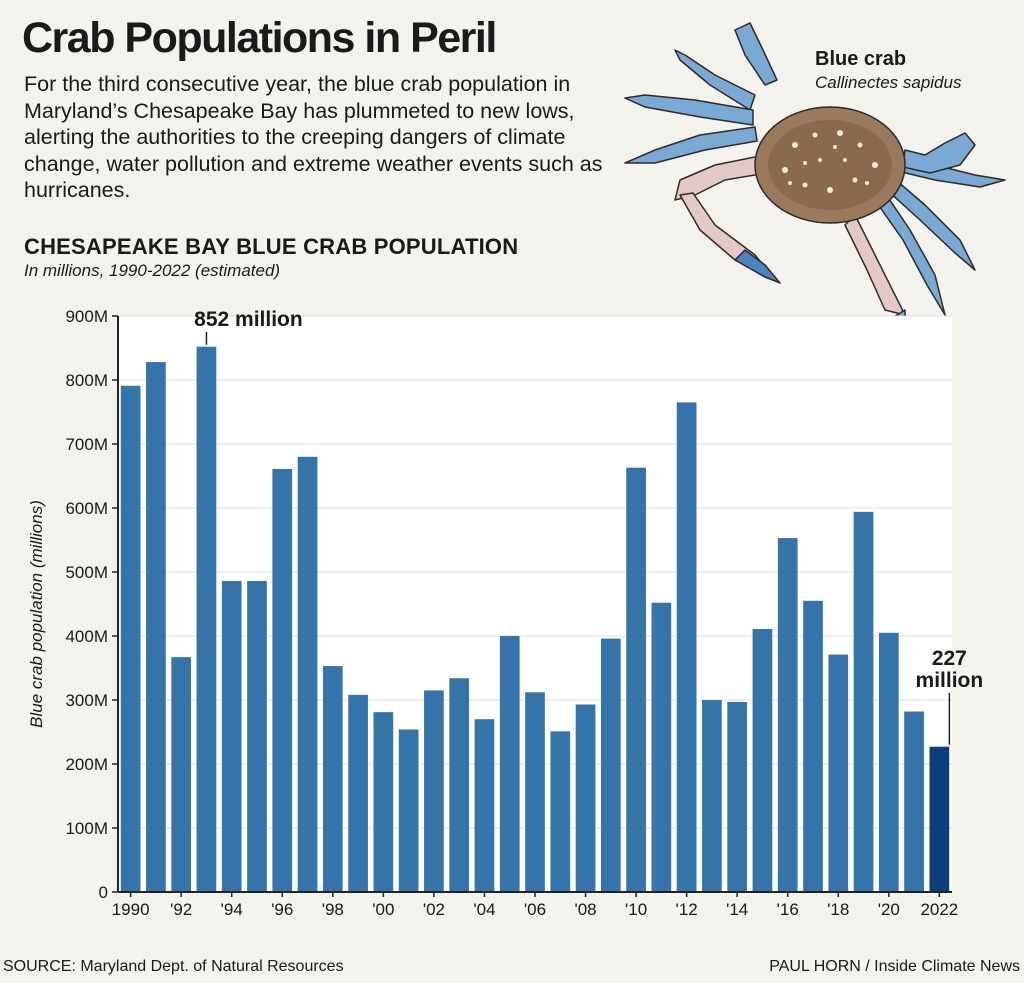  What do you see at coordinates (737, 796) in the screenshot?
I see `bar-2014` at bounding box center [737, 796].